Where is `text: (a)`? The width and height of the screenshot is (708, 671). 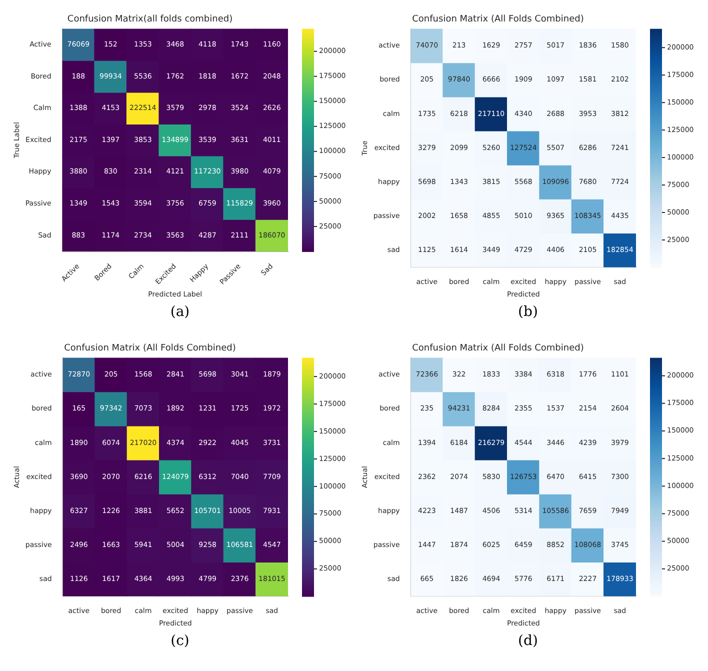
text: (a) is located at coordinates (180, 312).